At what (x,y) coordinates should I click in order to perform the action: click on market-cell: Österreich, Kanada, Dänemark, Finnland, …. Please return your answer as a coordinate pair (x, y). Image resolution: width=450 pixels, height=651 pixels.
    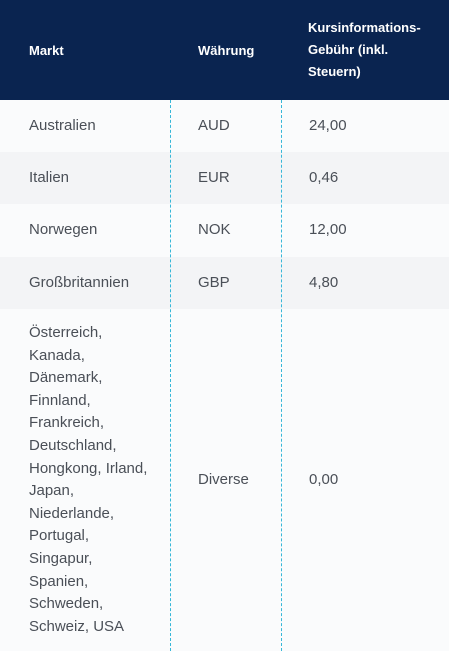
    Looking at the image, I should click on (88, 479).